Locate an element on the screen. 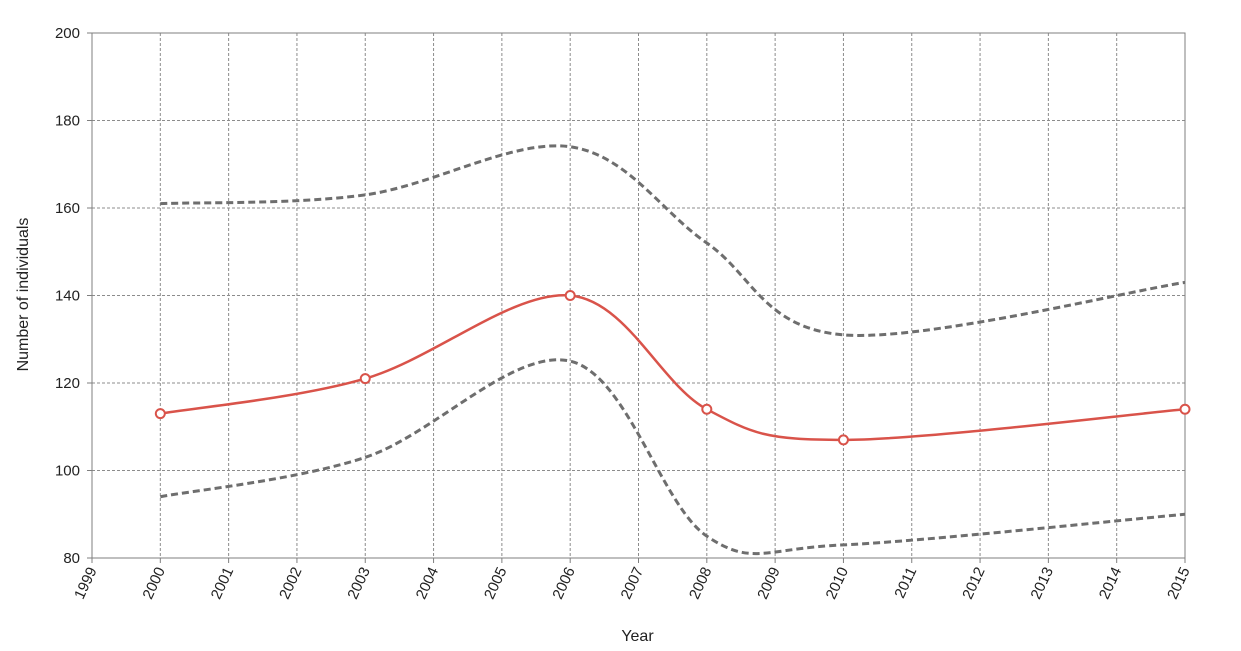  x-tick-label: 2005 is located at coordinates (496, 583).